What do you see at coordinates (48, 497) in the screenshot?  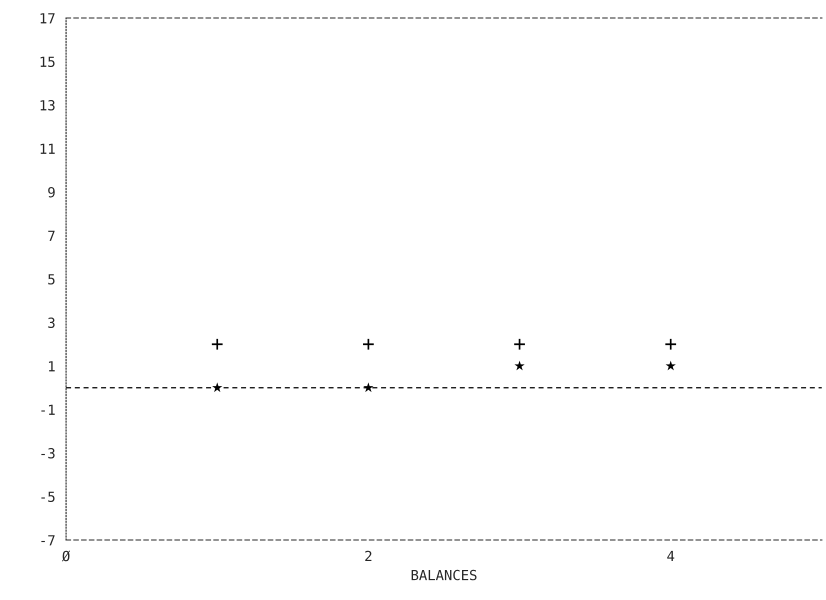 I see `y-tick-label: -5` at bounding box center [48, 497].